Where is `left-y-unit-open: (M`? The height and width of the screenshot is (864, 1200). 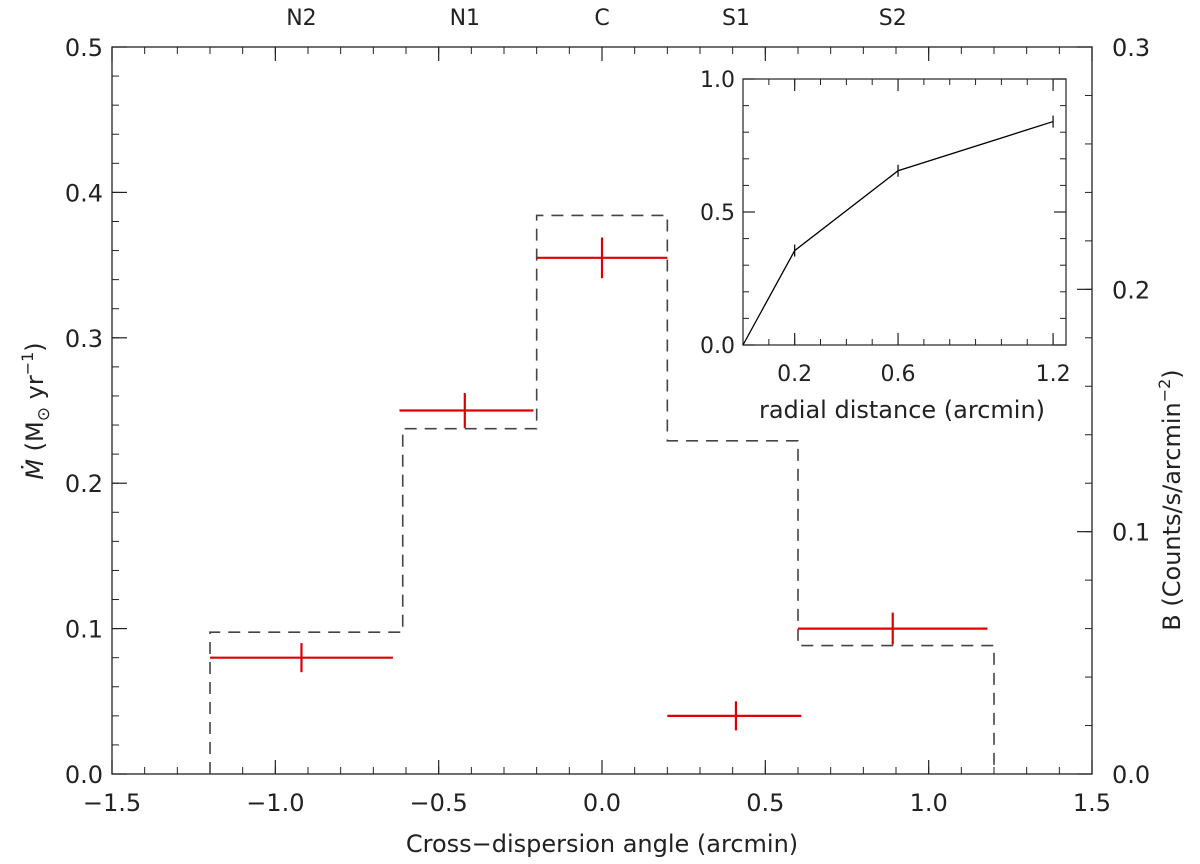 left-y-unit-open: (M is located at coordinates (35, 440).